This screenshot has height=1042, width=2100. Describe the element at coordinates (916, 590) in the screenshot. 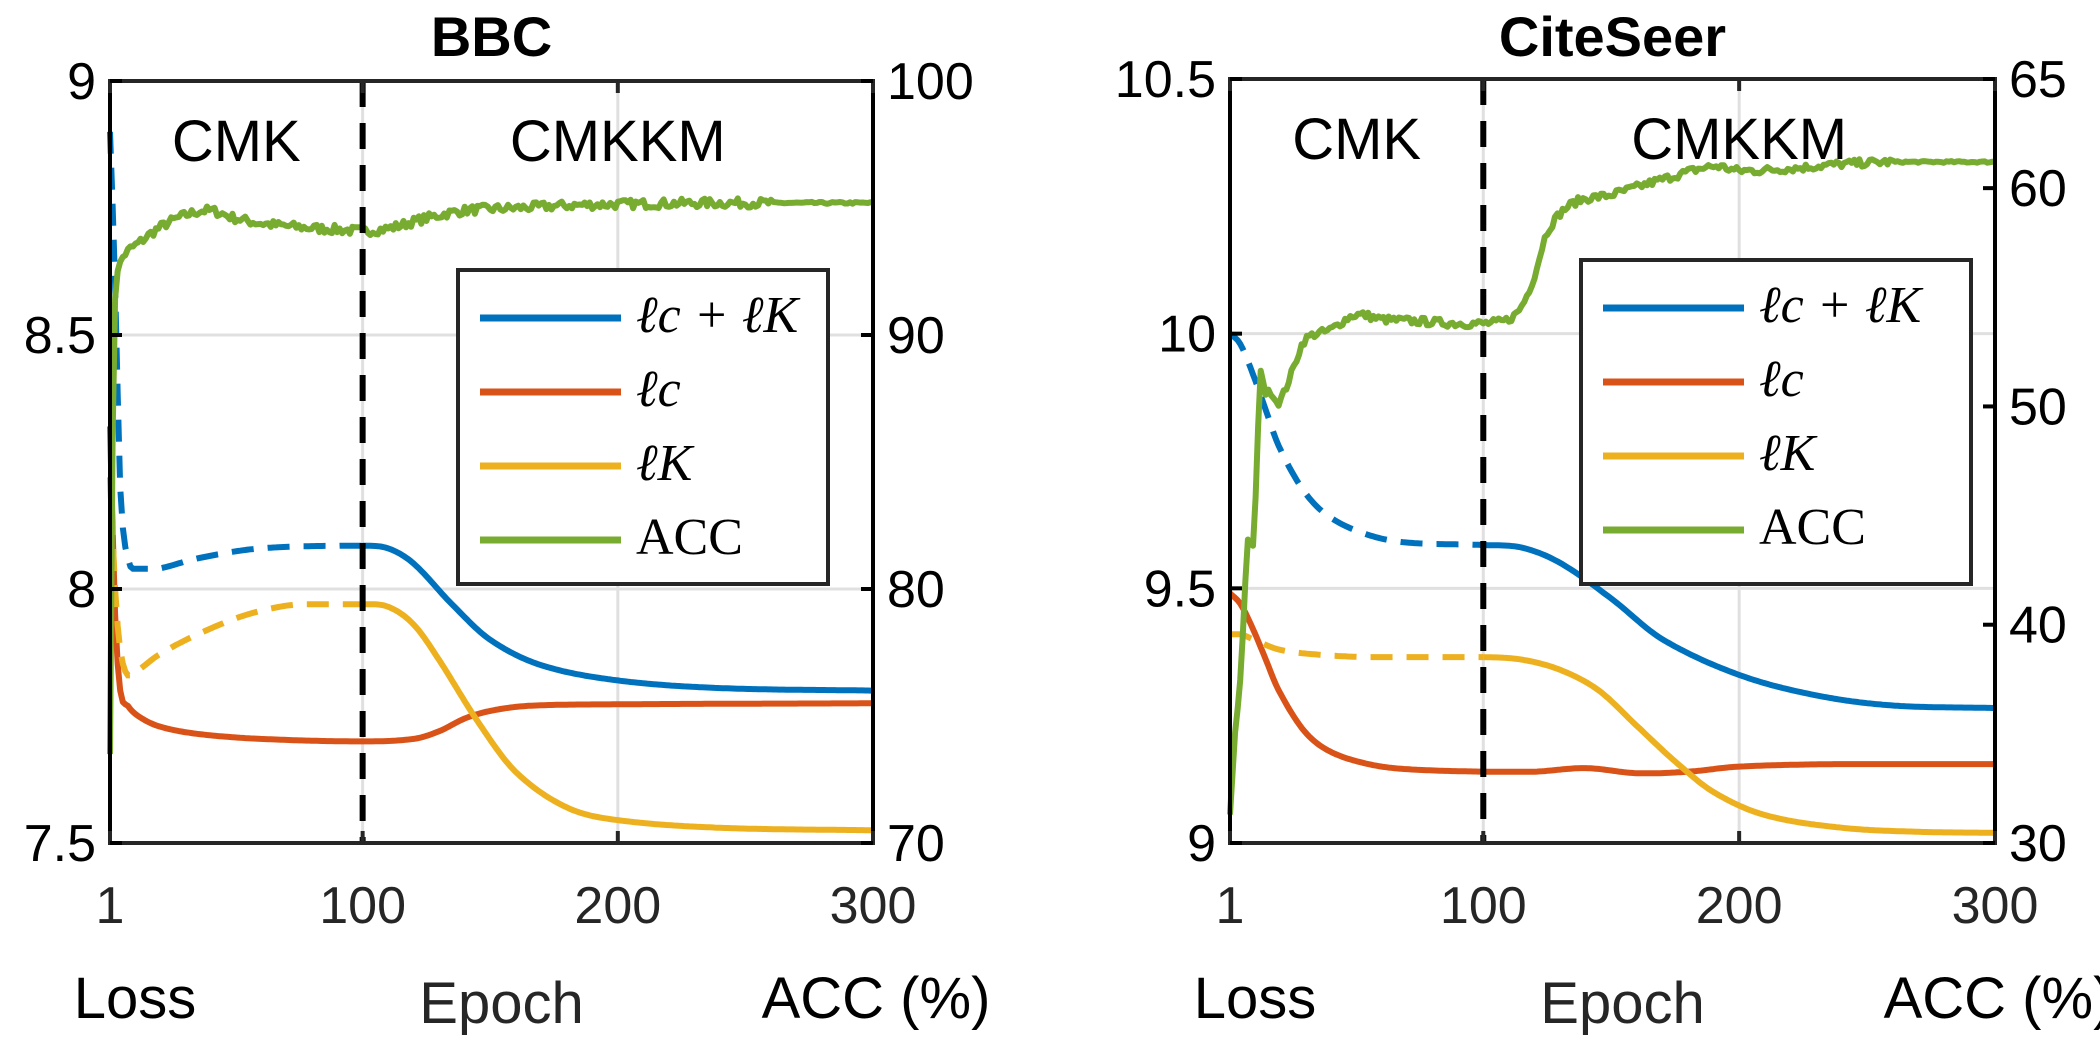

I see `y-right-tick-label: 80` at that location.